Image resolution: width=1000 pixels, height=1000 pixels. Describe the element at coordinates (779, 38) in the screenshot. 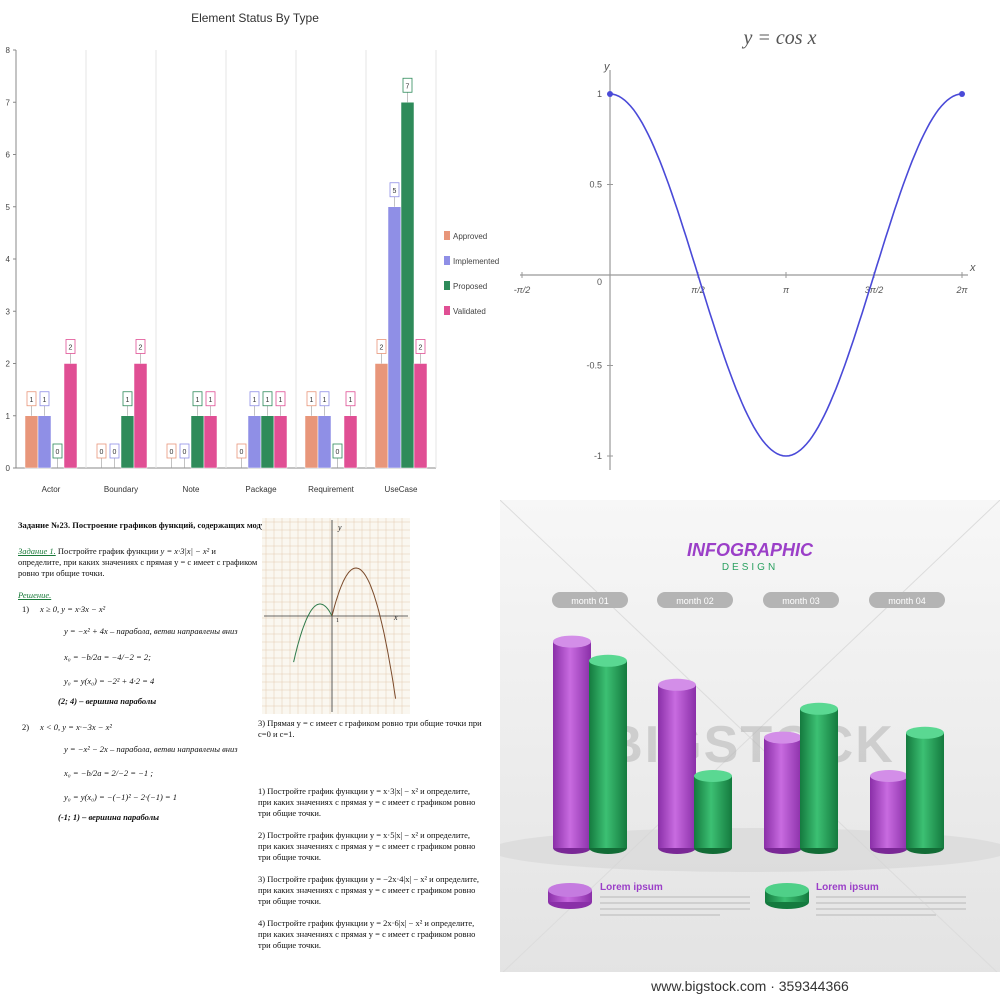

I see `cosine-title: y = cos x` at that location.